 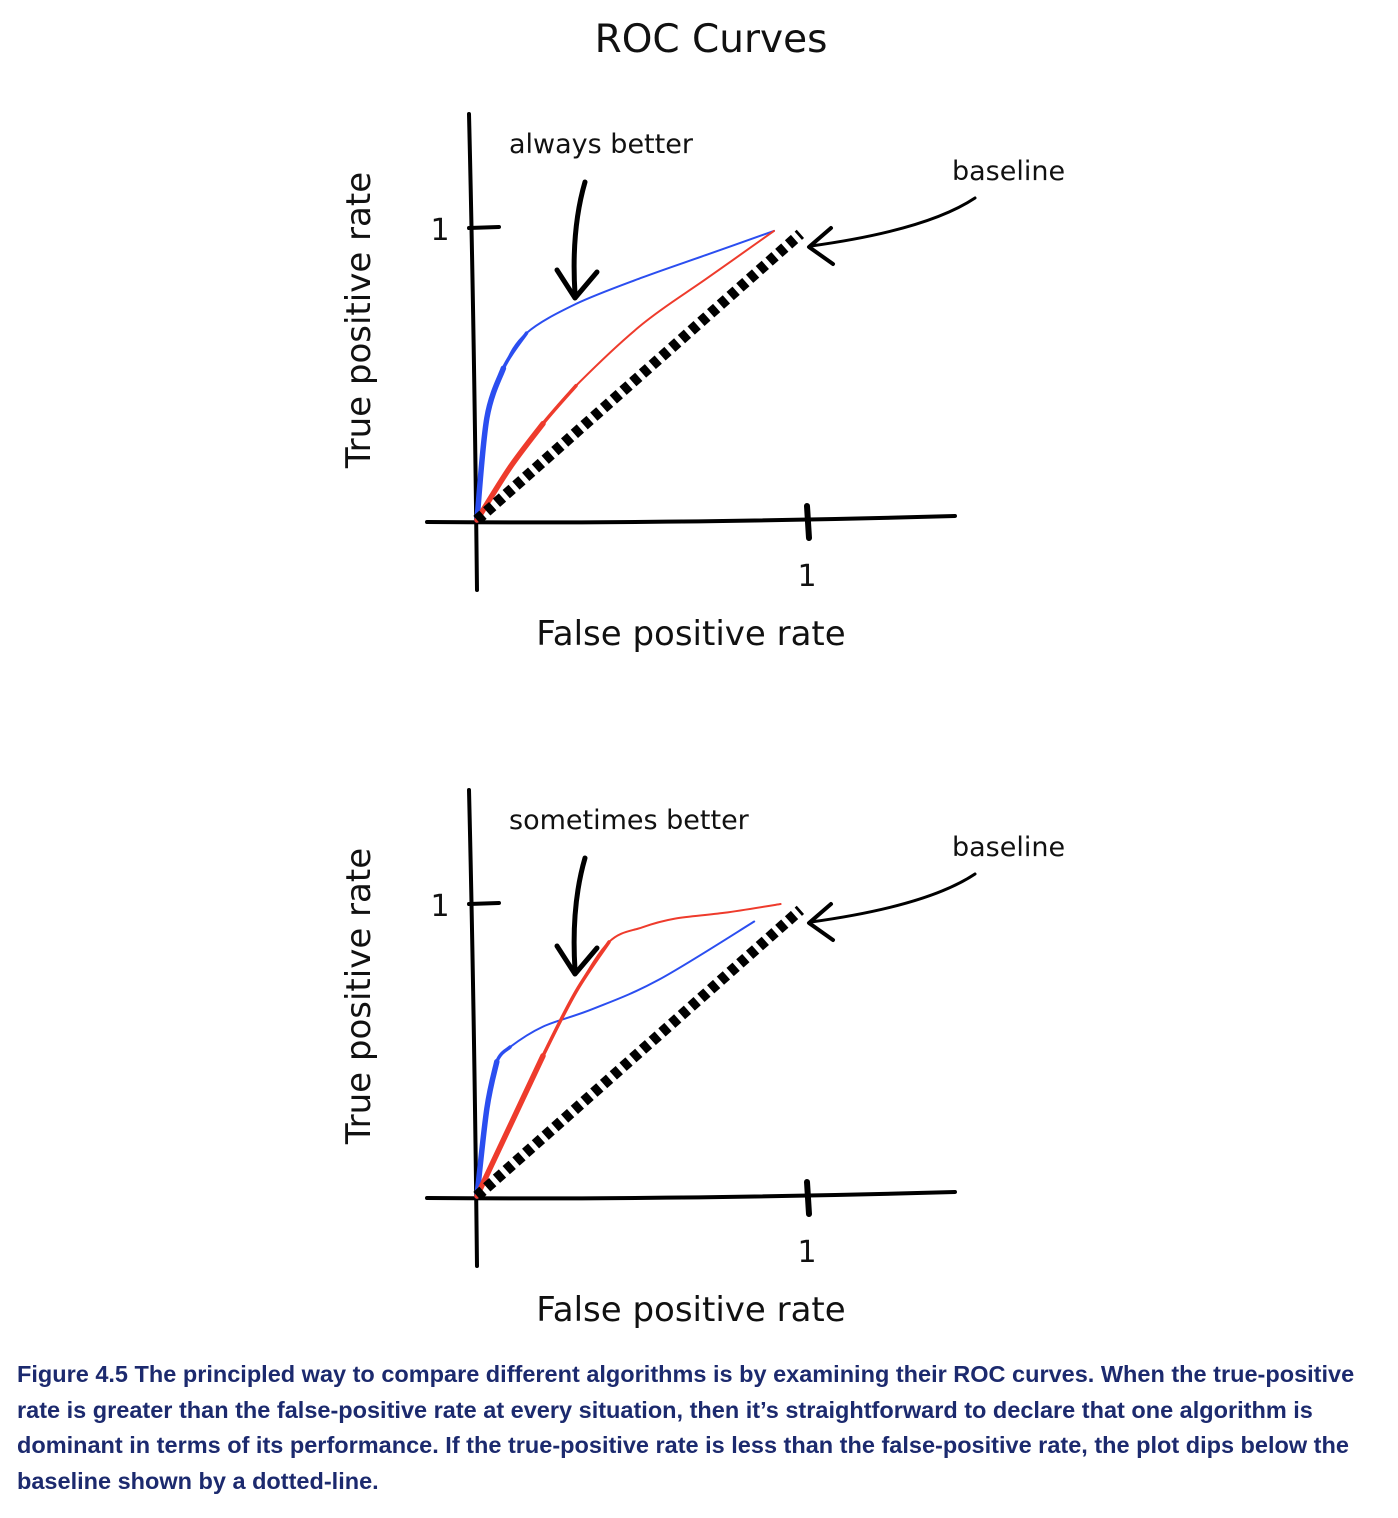 I want to click on figure-title: ROC Curves, so click(x=711, y=39).